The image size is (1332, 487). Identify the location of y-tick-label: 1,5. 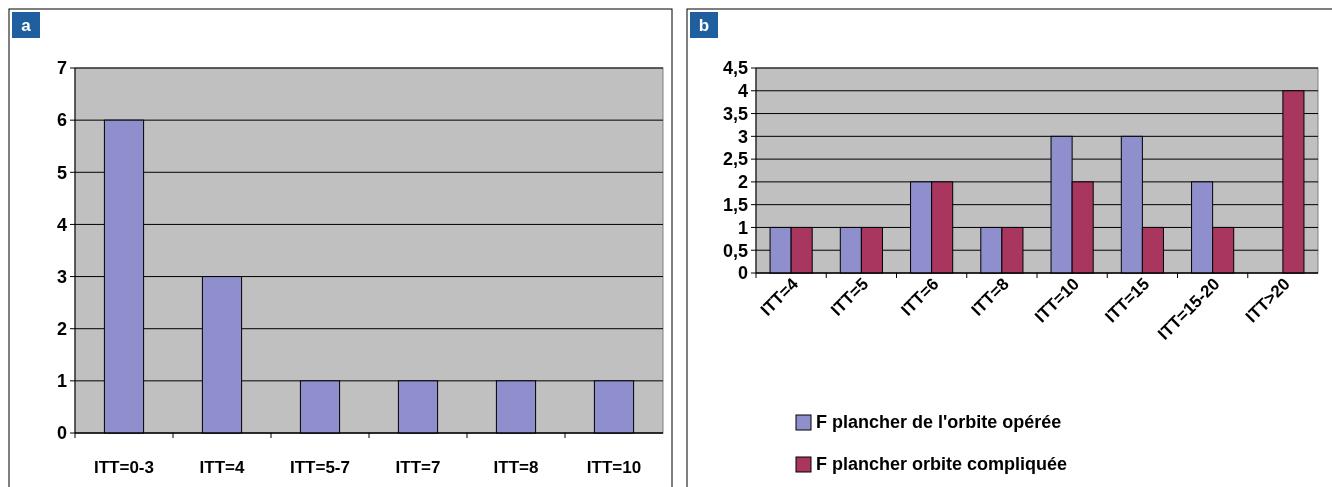
(735, 204).